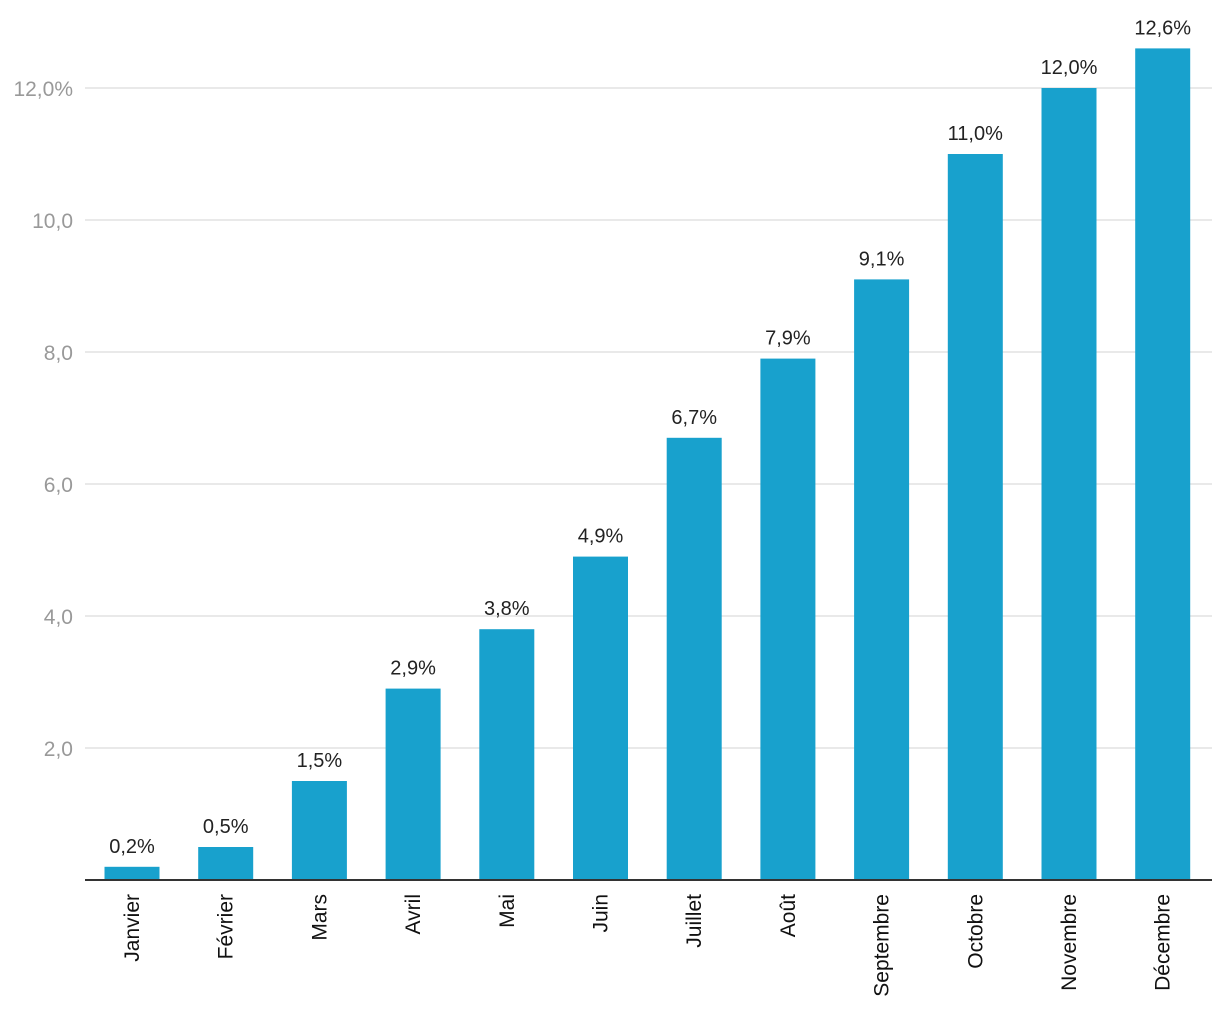  I want to click on y-tick-label: 6,0, so click(58, 485).